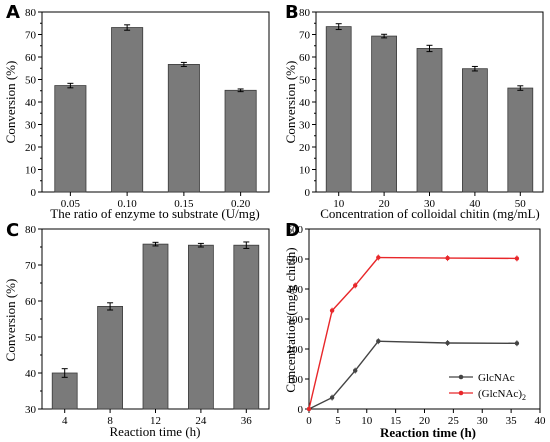  I want to click on legend-glcnac-marker, so click(461, 377).